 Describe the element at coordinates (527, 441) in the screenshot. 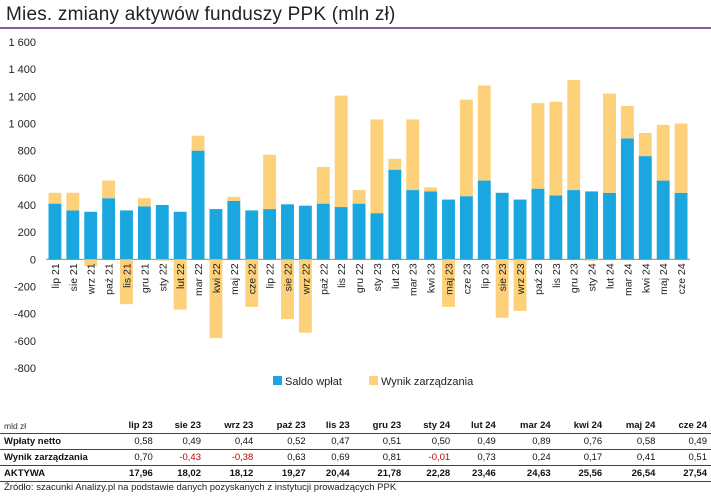

I see `table-cell: 0,89` at that location.